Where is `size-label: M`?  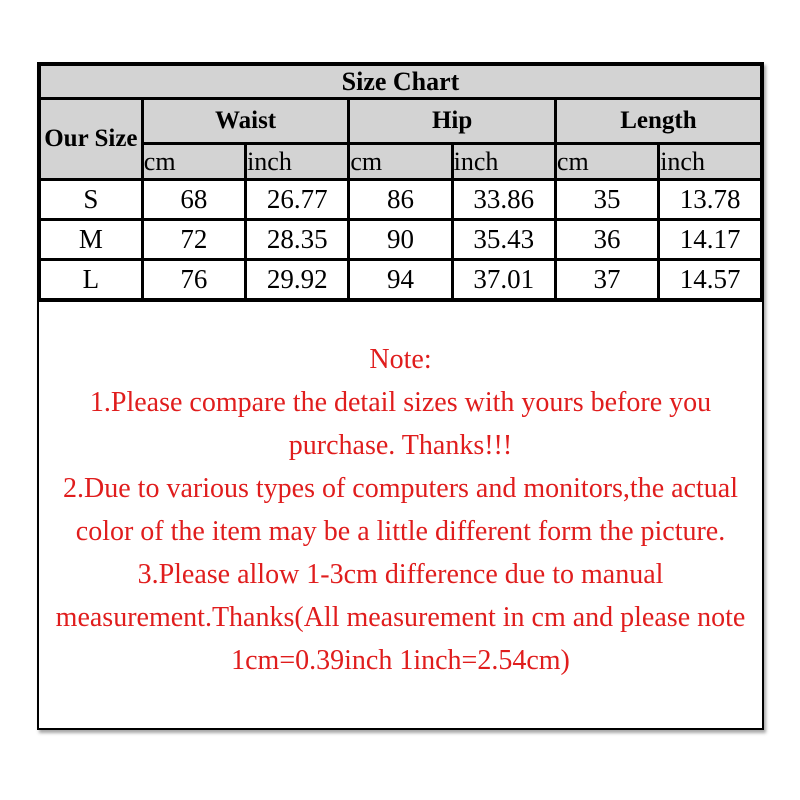 size-label: M is located at coordinates (90, 239).